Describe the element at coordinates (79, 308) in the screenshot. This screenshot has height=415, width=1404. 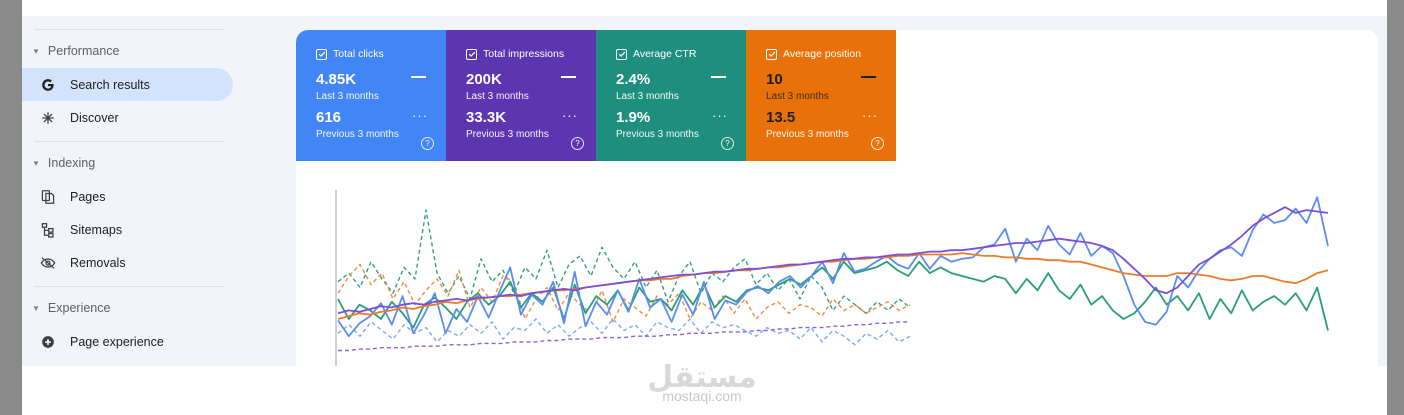
I see `section-label: Experience` at that location.